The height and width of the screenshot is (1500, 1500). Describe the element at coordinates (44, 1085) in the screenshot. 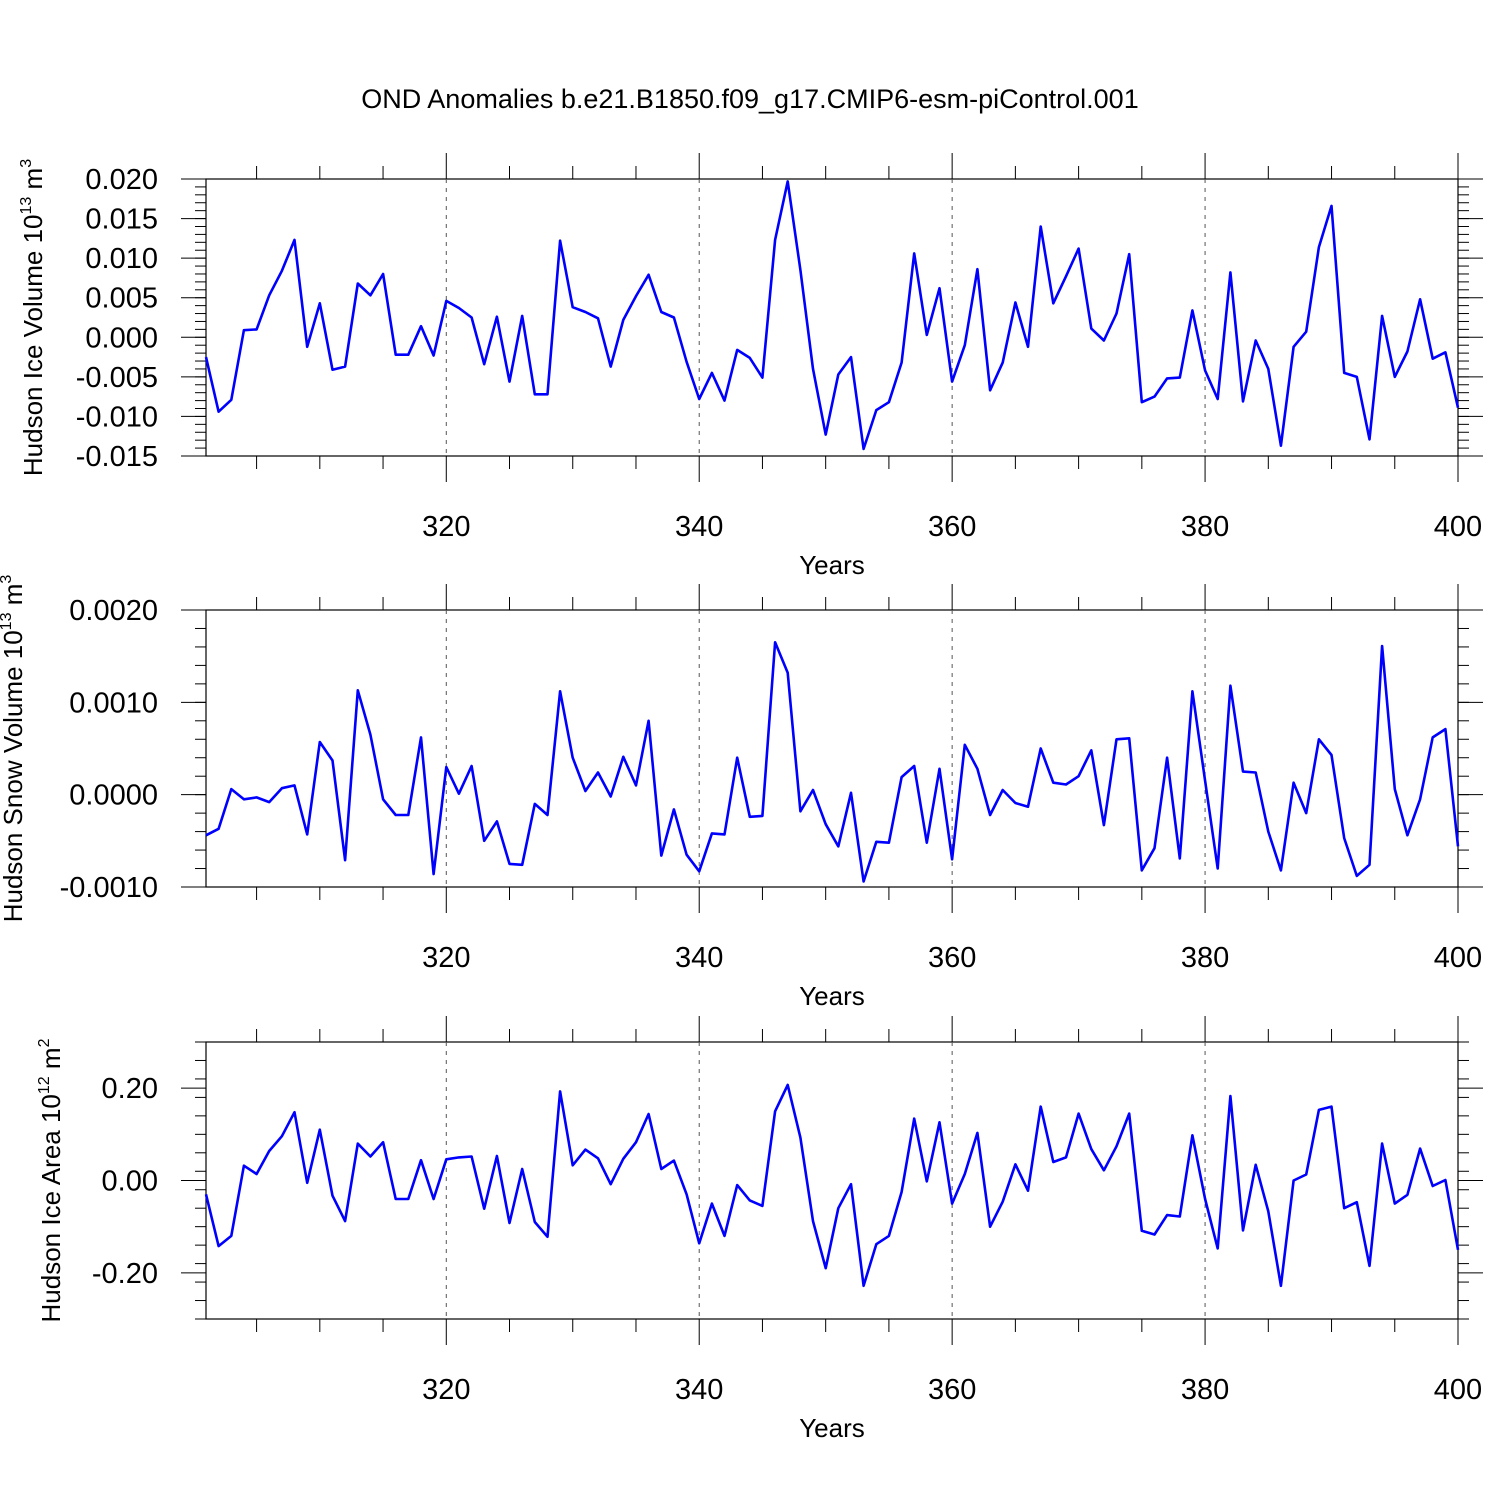

I see `y-axis-label-exponent: 12` at that location.